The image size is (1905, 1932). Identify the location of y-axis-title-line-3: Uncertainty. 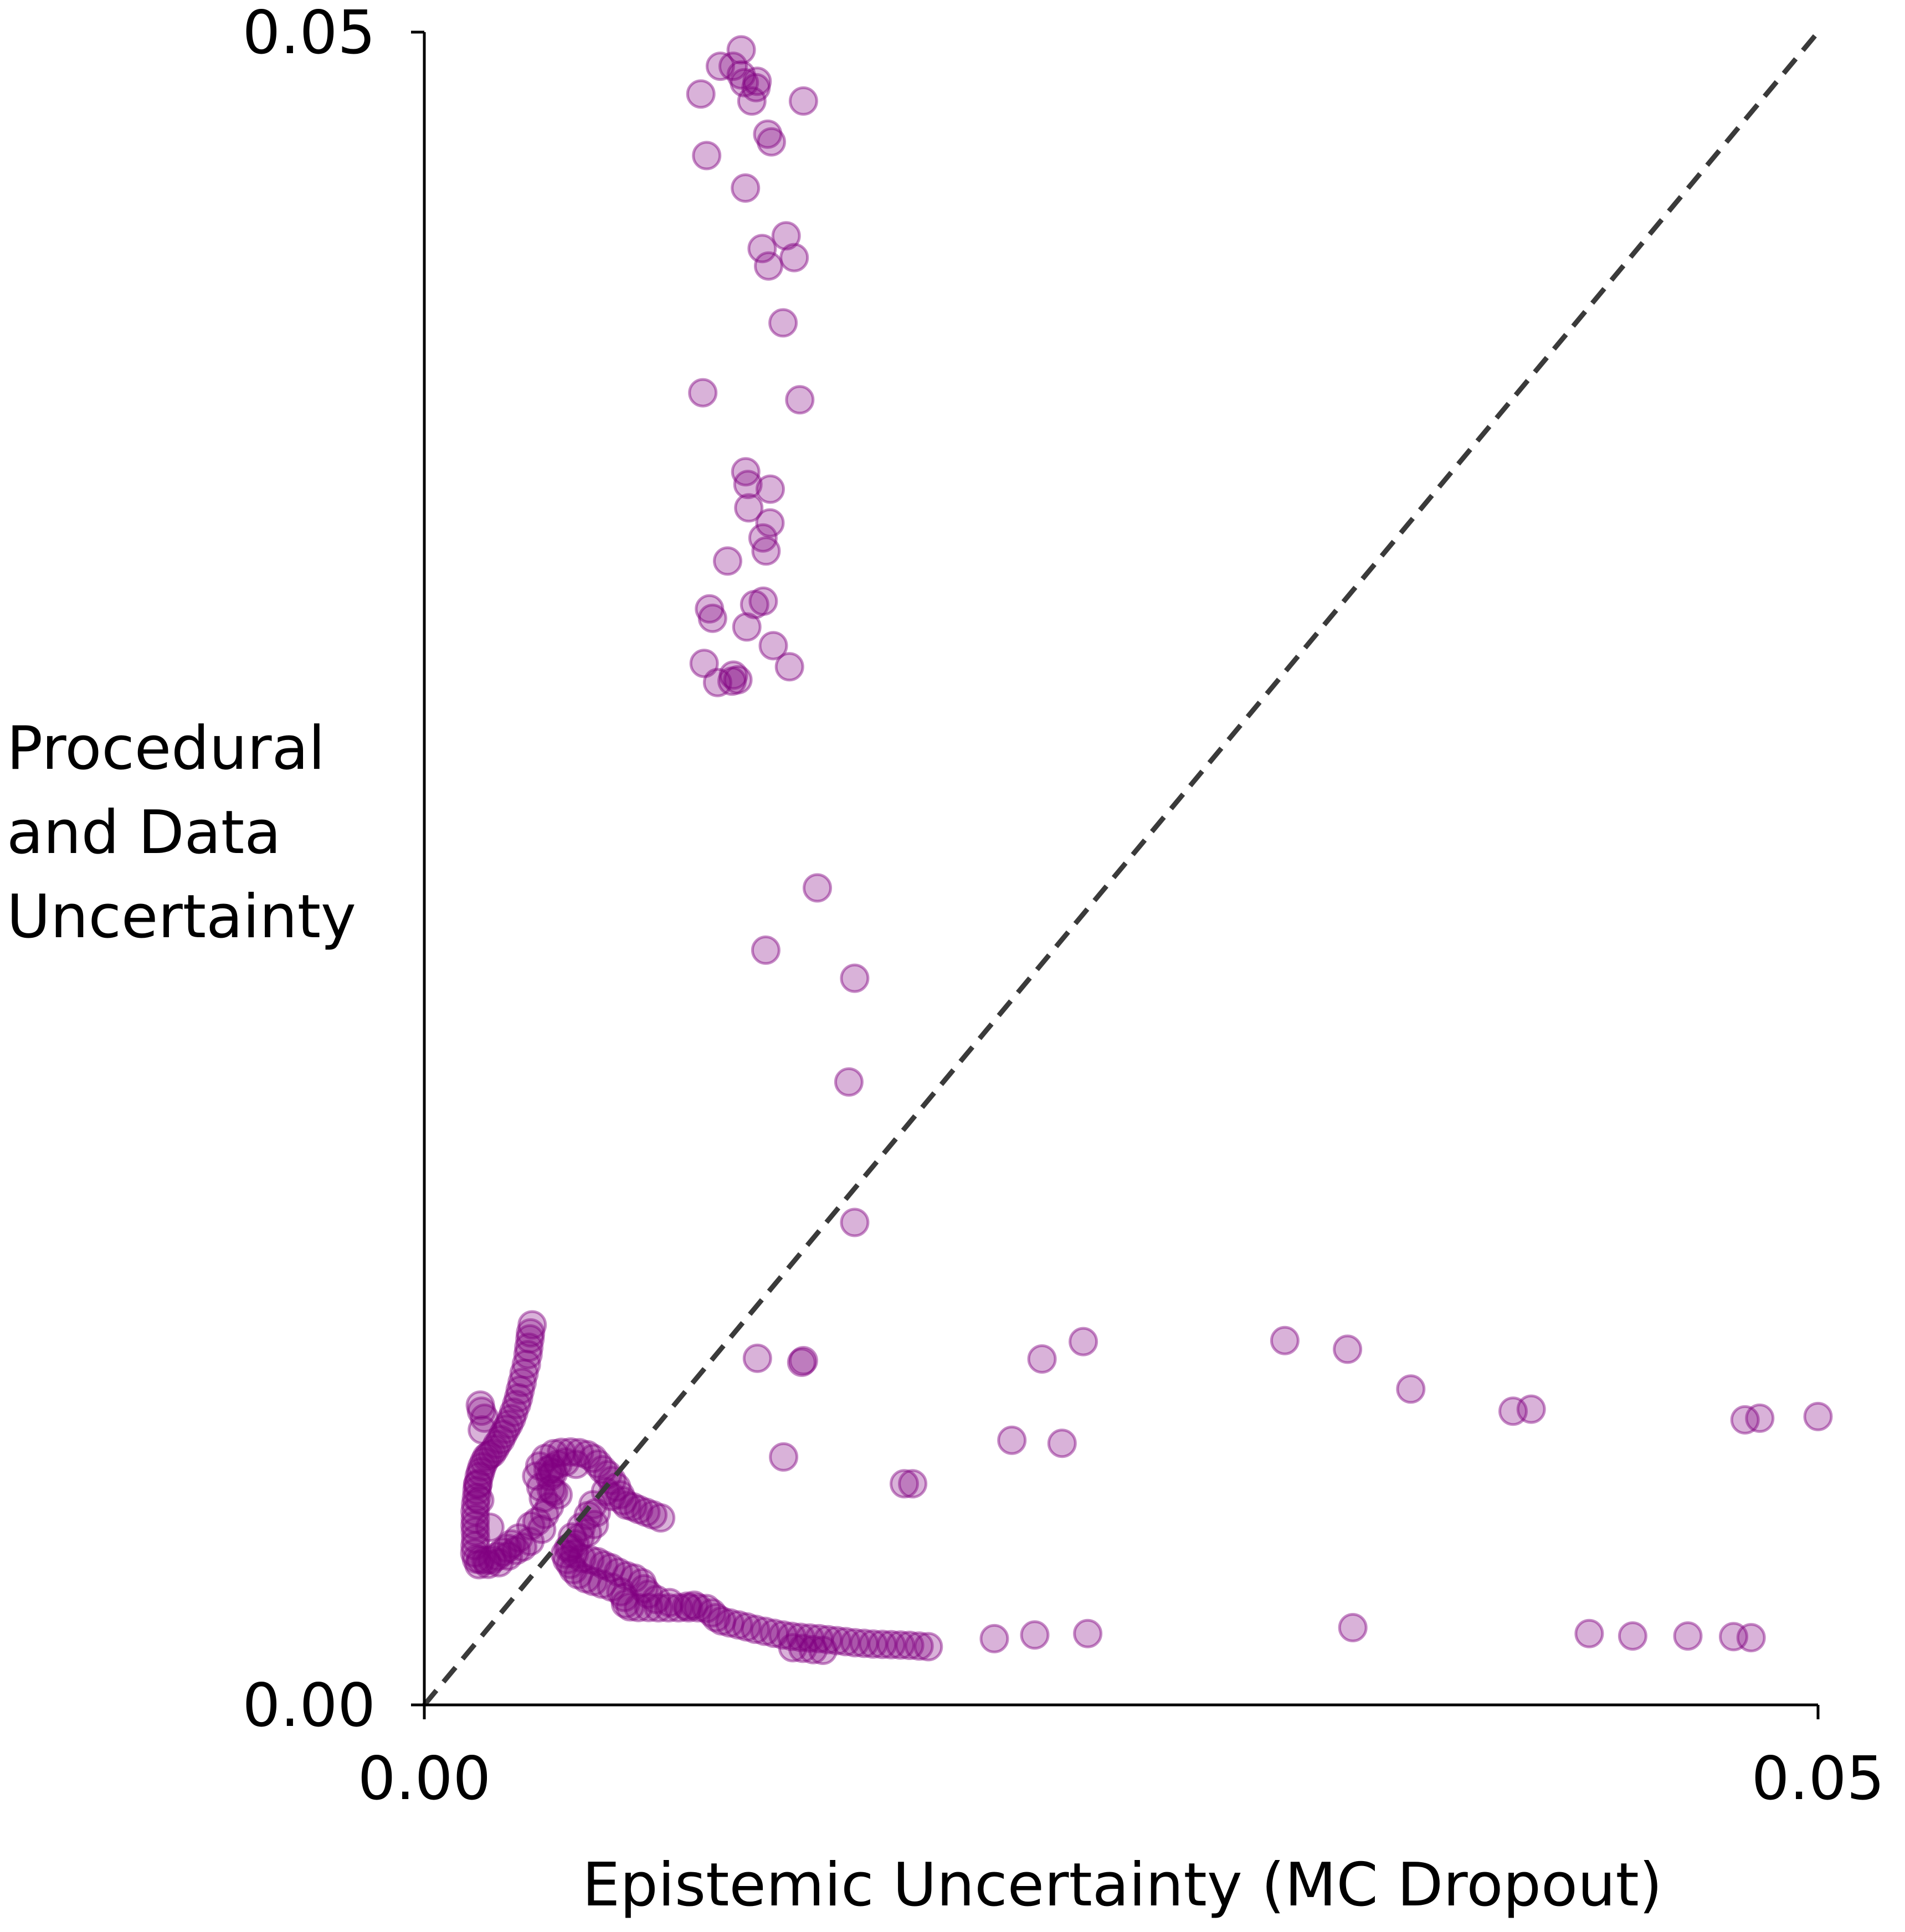
(181, 917).